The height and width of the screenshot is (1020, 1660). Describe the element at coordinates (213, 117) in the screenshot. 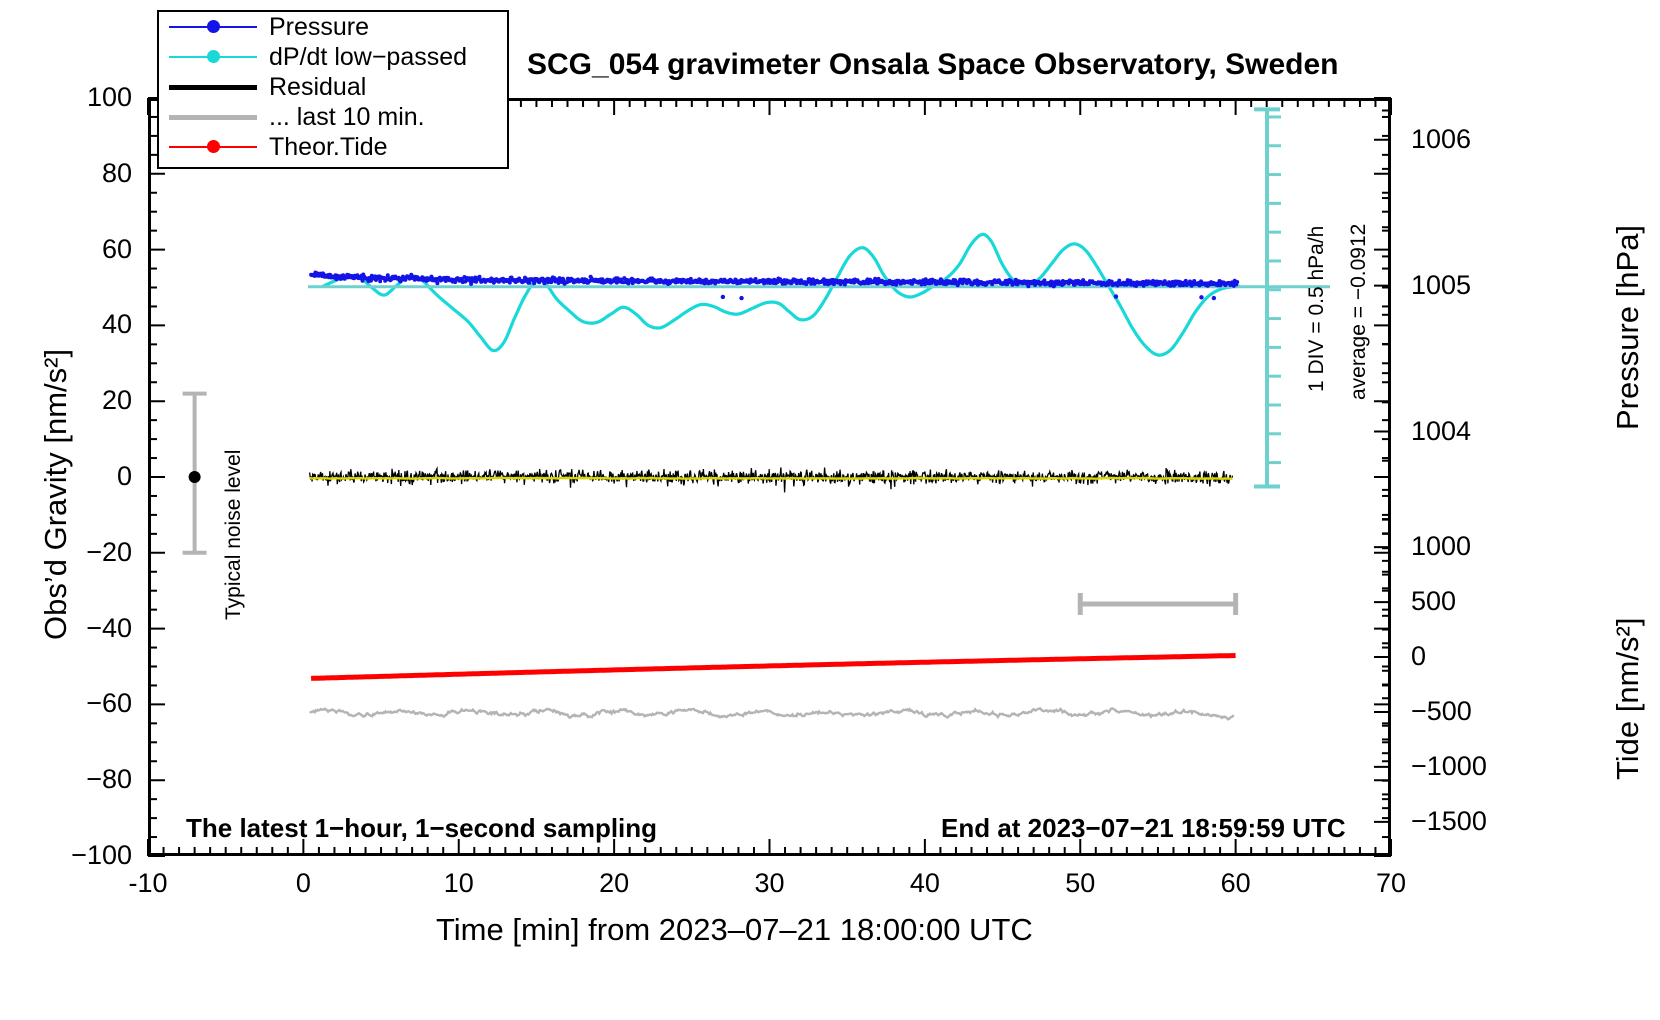

I see `legend-swatch-last10` at that location.